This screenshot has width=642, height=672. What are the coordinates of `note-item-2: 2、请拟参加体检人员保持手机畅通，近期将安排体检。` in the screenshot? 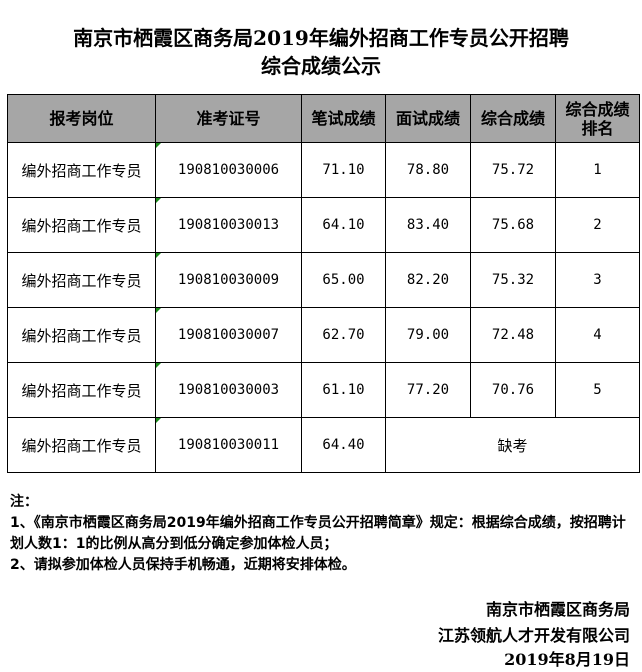 It's located at (183, 565).